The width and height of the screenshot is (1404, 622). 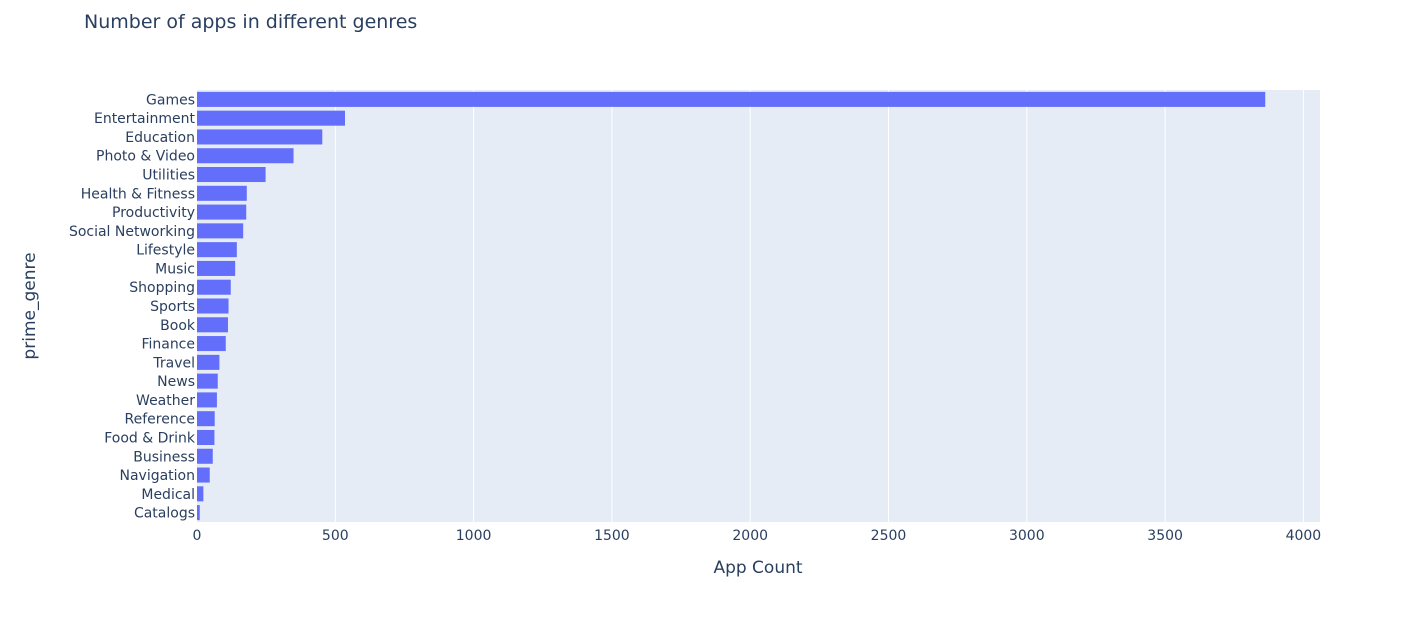 I want to click on y-tick-label: Education, so click(x=160, y=138).